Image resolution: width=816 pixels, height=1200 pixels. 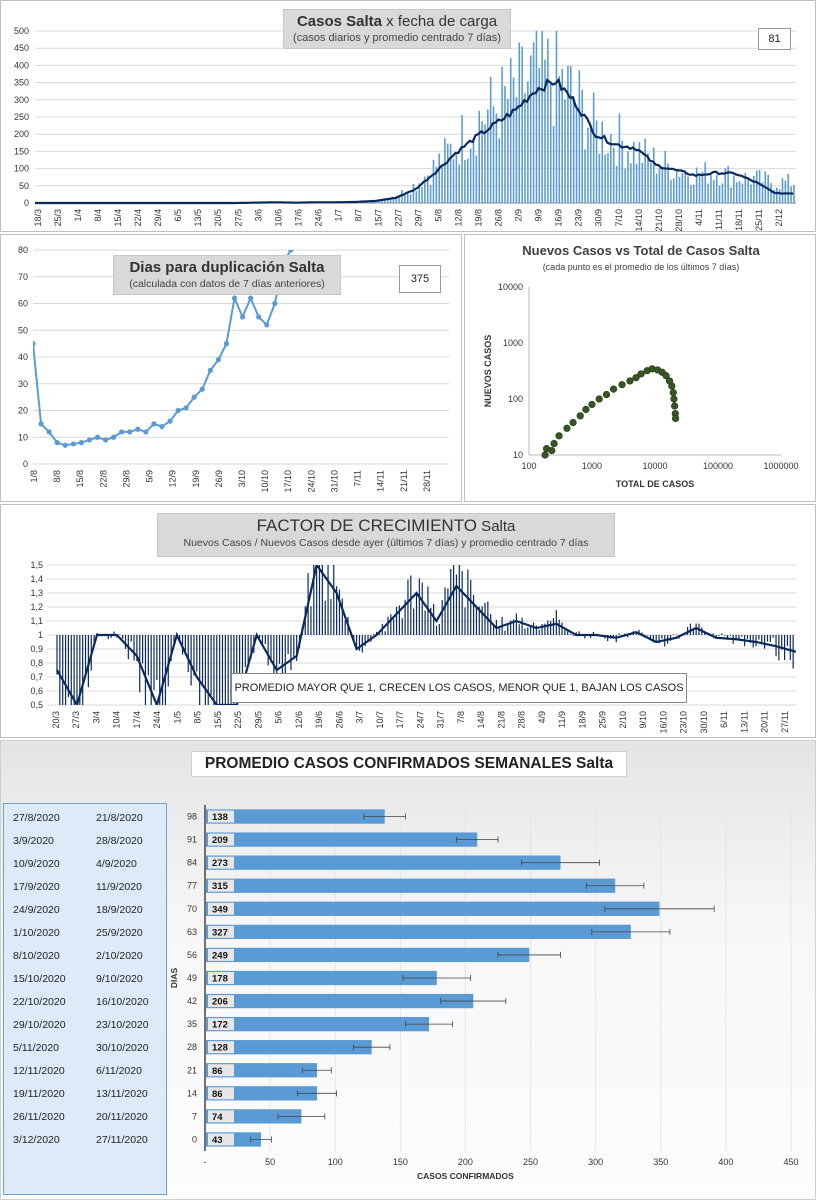 I want to click on week-start-date: 30/10/2020, so click(x=122, y=1048).